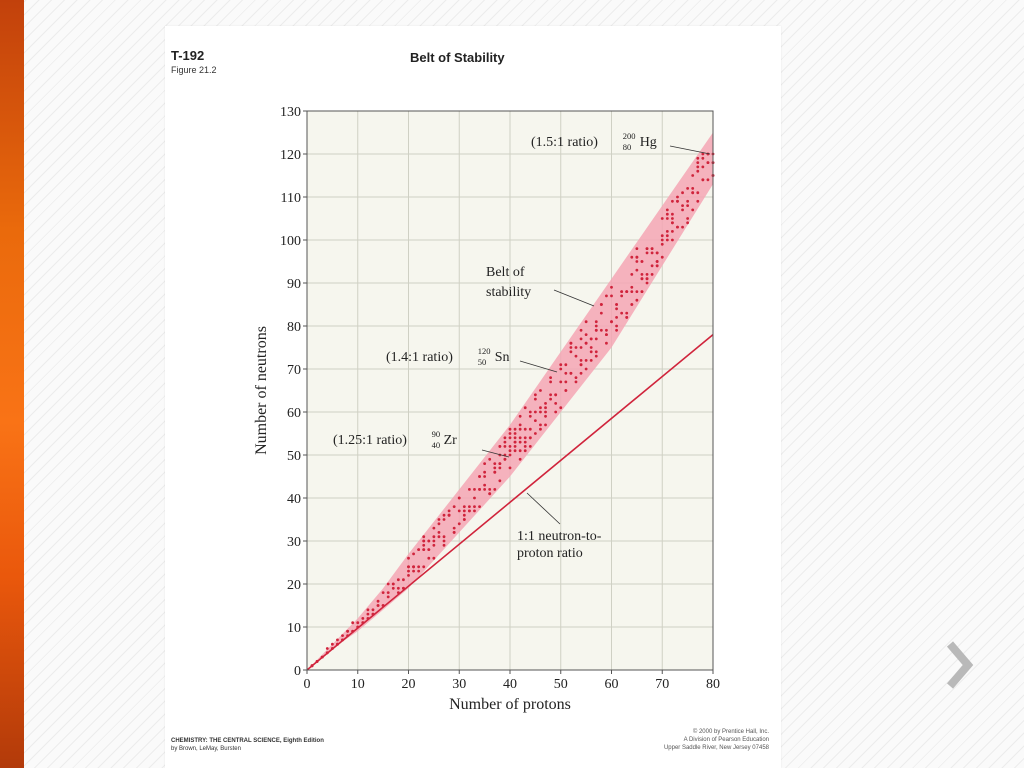 The image size is (1024, 768). What do you see at coordinates (459, 684) in the screenshot?
I see `x-tick-label: 30` at bounding box center [459, 684].